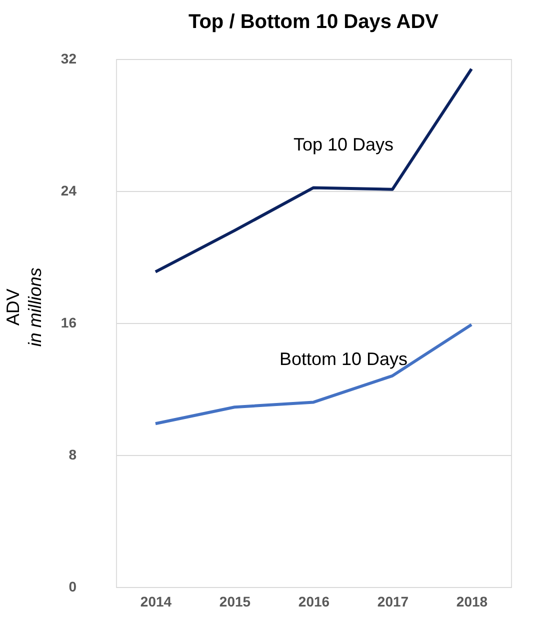 The image size is (542, 629). Describe the element at coordinates (72, 454) in the screenshot. I see `y-tick-label: 8` at that location.